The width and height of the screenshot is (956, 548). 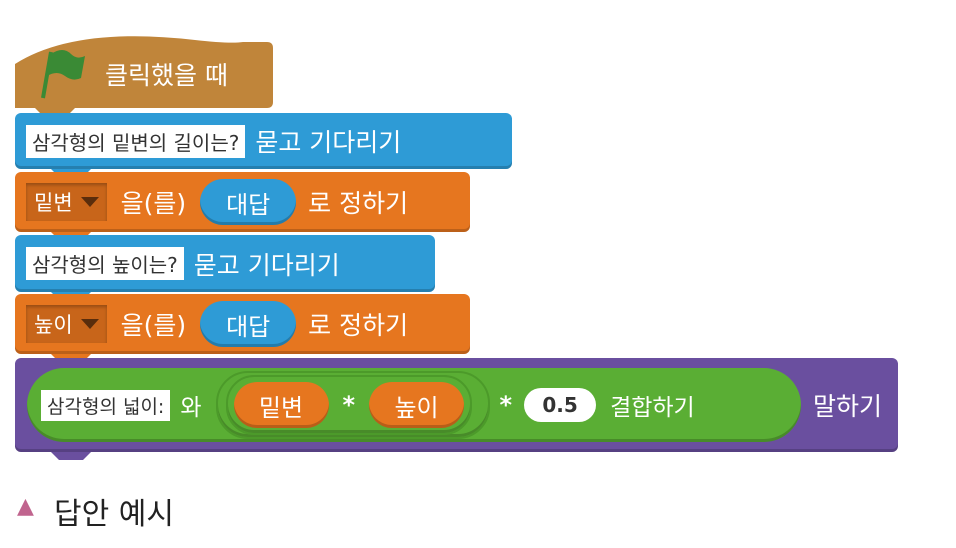 I want to click on ask-and-wait-block: 삼각형의 밑변의 길이는? 묻고 기다리기, so click(x=263, y=145).